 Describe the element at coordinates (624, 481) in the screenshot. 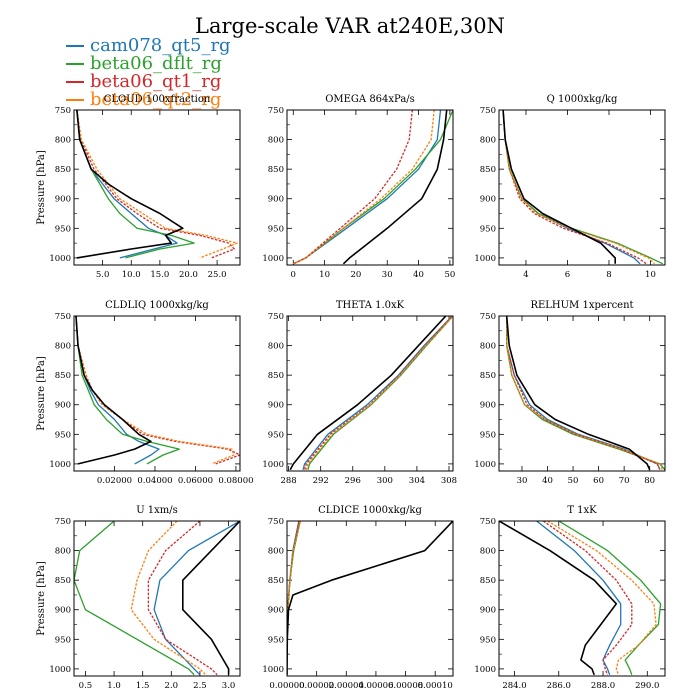

I see `x-tick-label: 70` at that location.